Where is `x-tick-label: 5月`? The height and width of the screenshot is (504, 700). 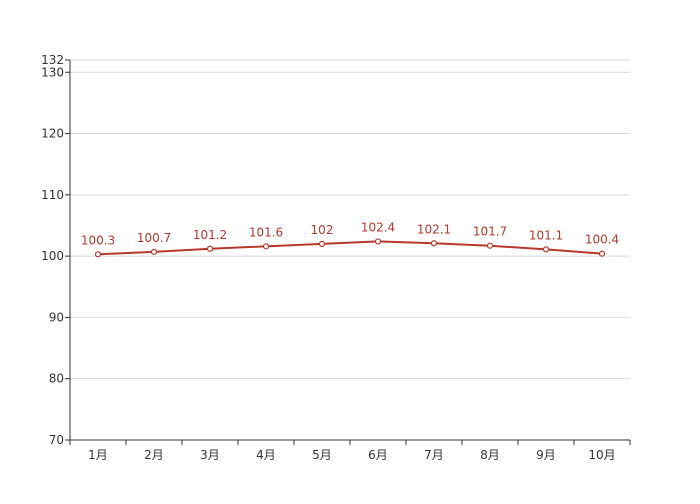 x-tick-label: 5月 is located at coordinates (322, 455).